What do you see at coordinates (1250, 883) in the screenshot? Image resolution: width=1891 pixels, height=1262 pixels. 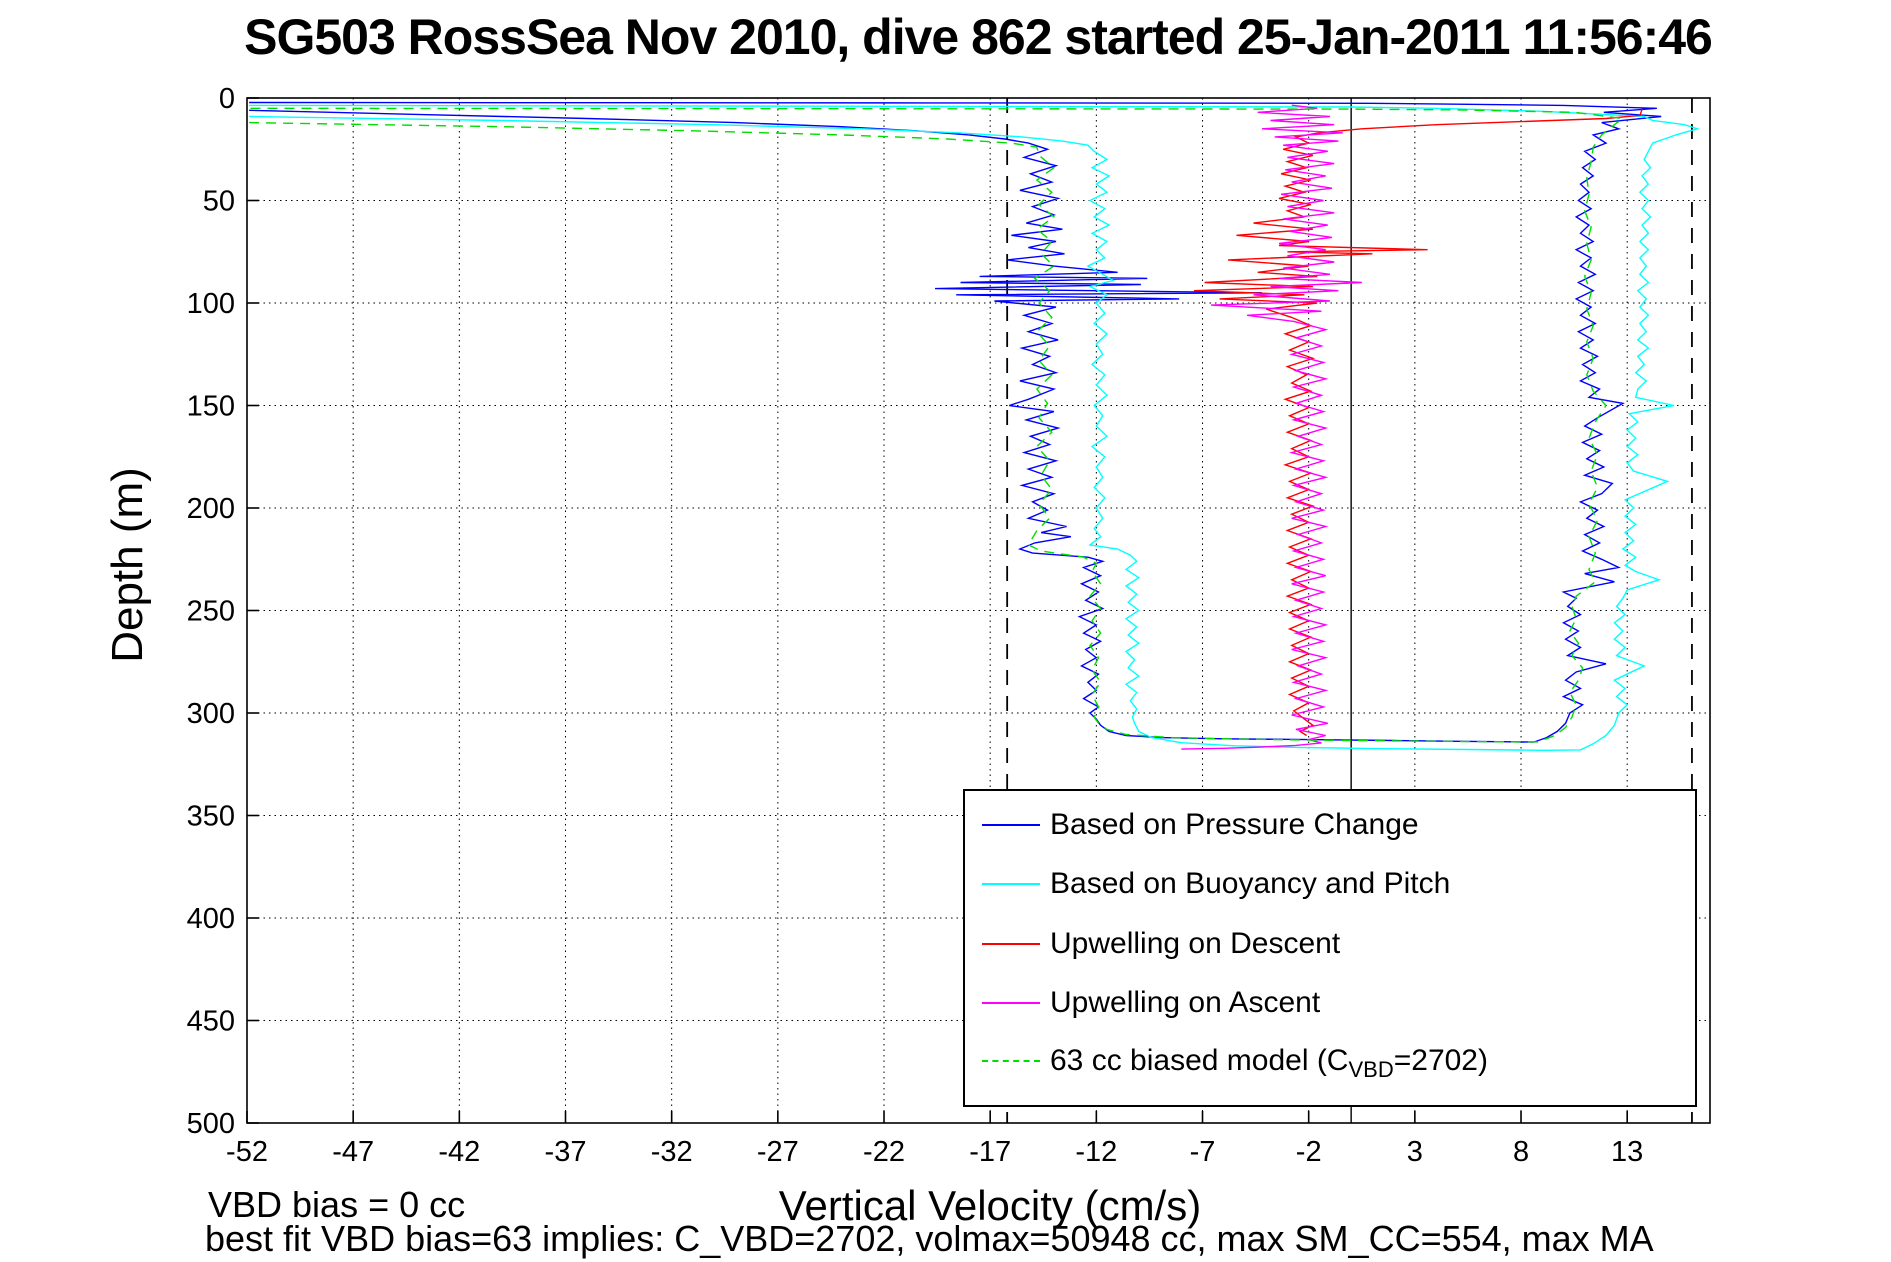 I see `legend-label: Based on Buoyancy and Pitch` at bounding box center [1250, 883].